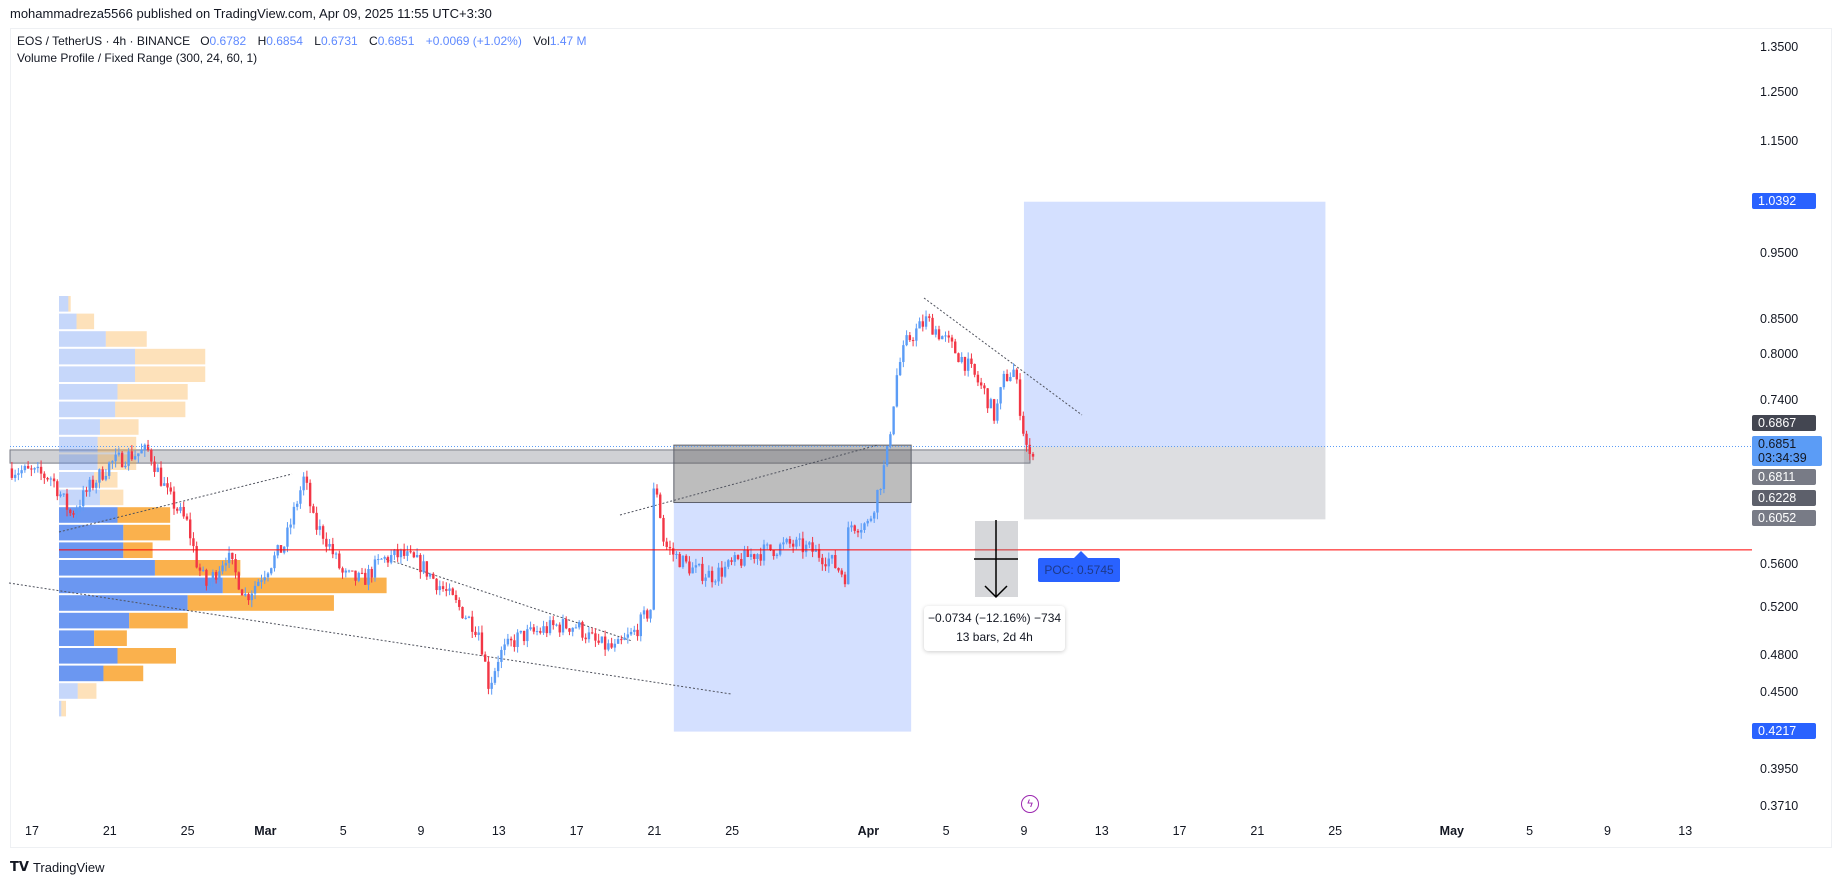 The height and width of the screenshot is (883, 1835). Describe the element at coordinates (568, 41) in the screenshot. I see `volume-value: 1.47 M` at that location.